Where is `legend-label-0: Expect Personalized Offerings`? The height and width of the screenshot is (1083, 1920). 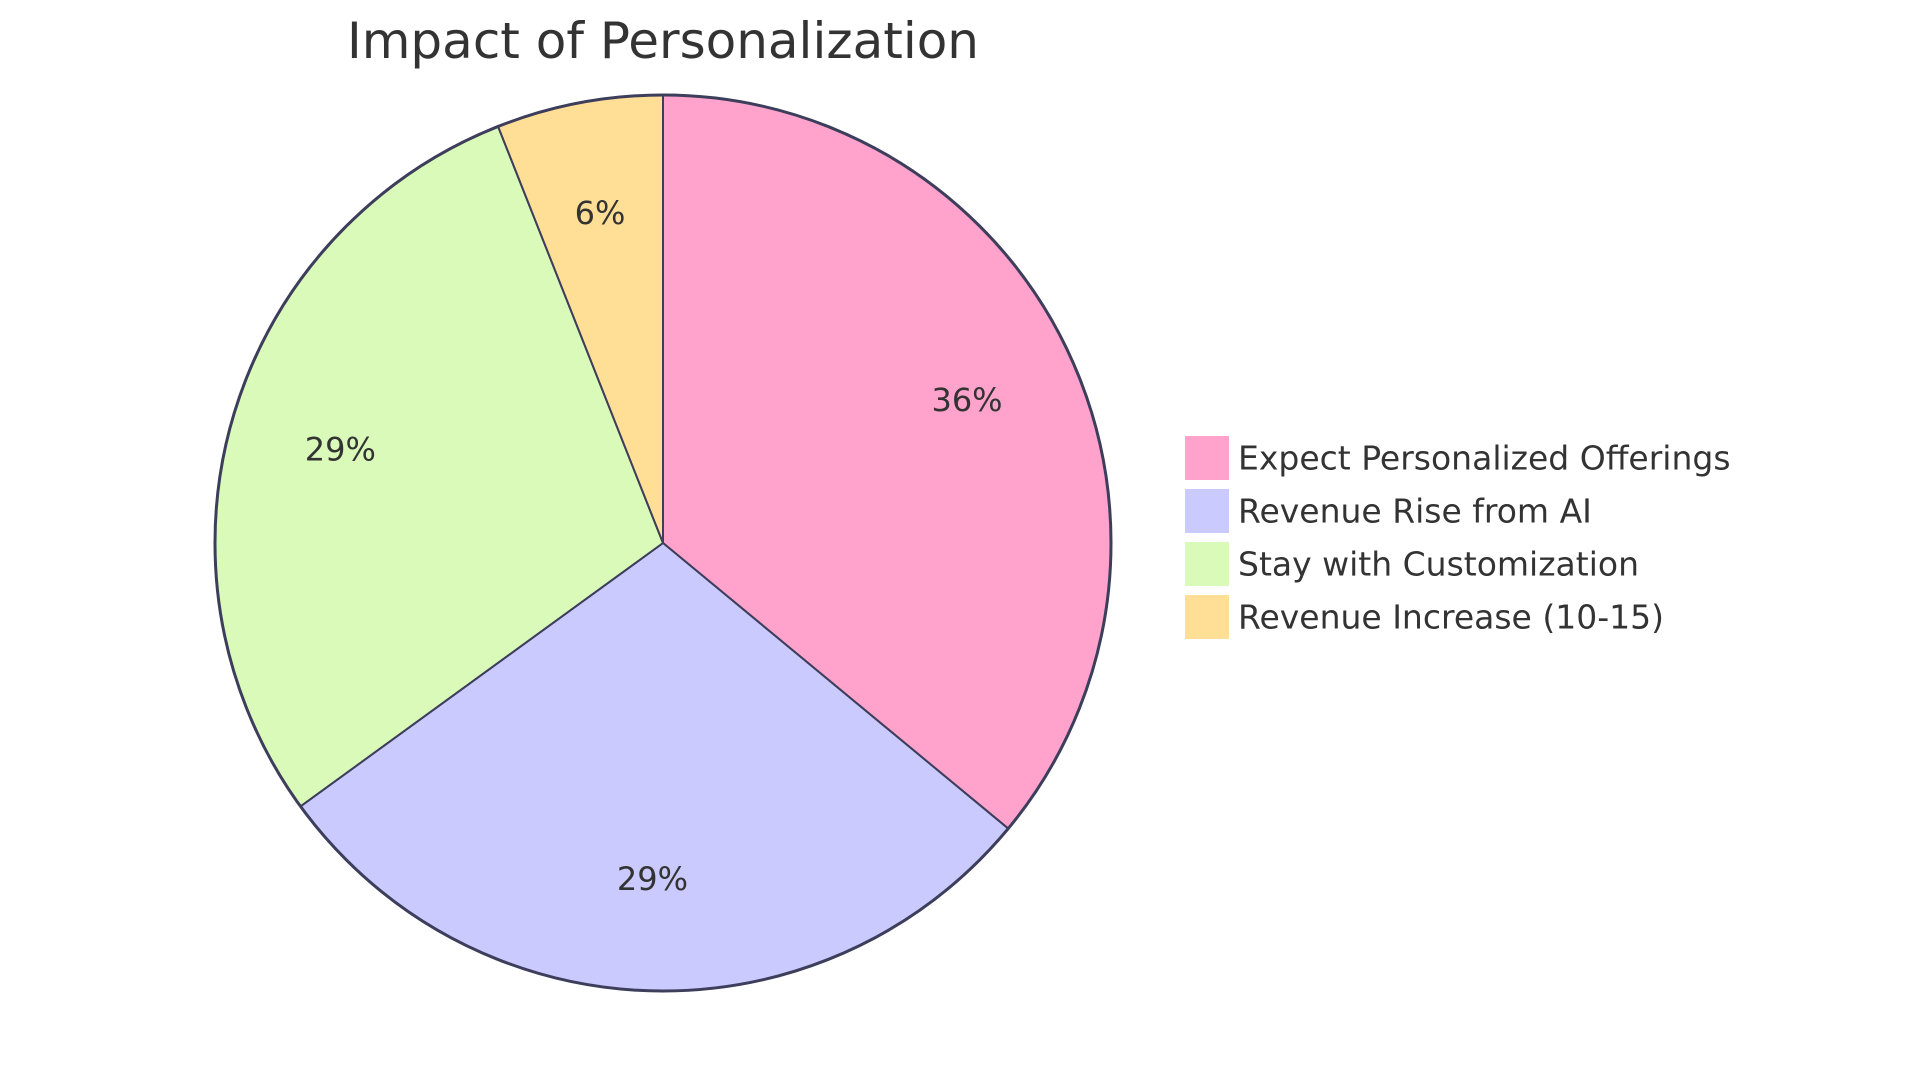
legend-label-0: Expect Personalized Offerings is located at coordinates (1484, 458).